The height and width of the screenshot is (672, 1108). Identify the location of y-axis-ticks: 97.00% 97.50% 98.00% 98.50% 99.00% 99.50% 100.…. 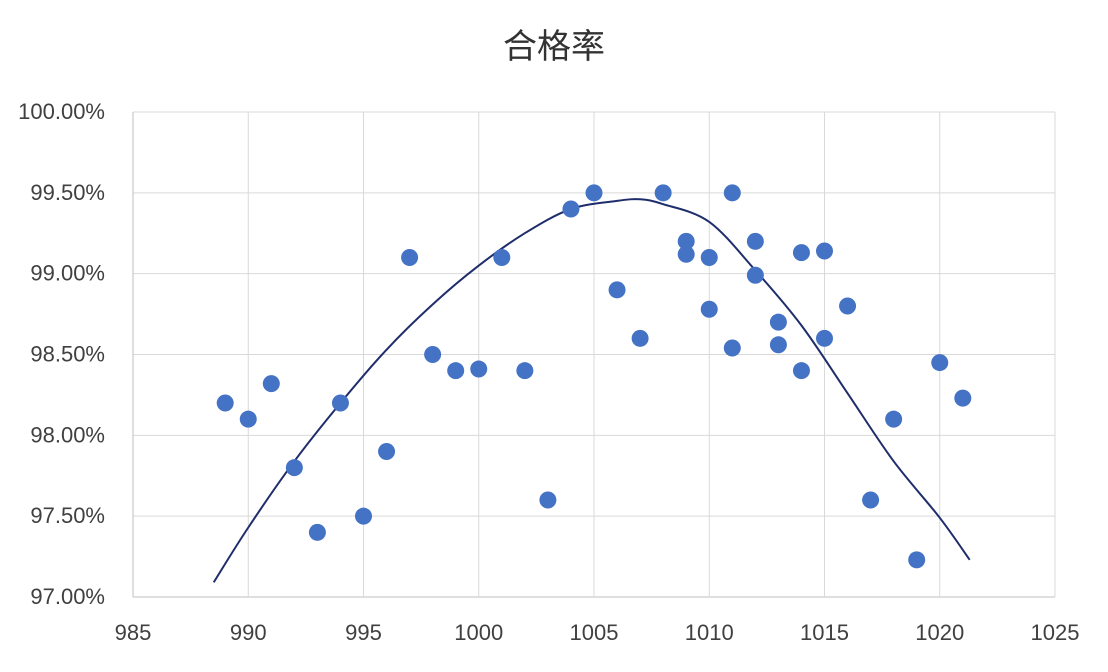
(61, 354).